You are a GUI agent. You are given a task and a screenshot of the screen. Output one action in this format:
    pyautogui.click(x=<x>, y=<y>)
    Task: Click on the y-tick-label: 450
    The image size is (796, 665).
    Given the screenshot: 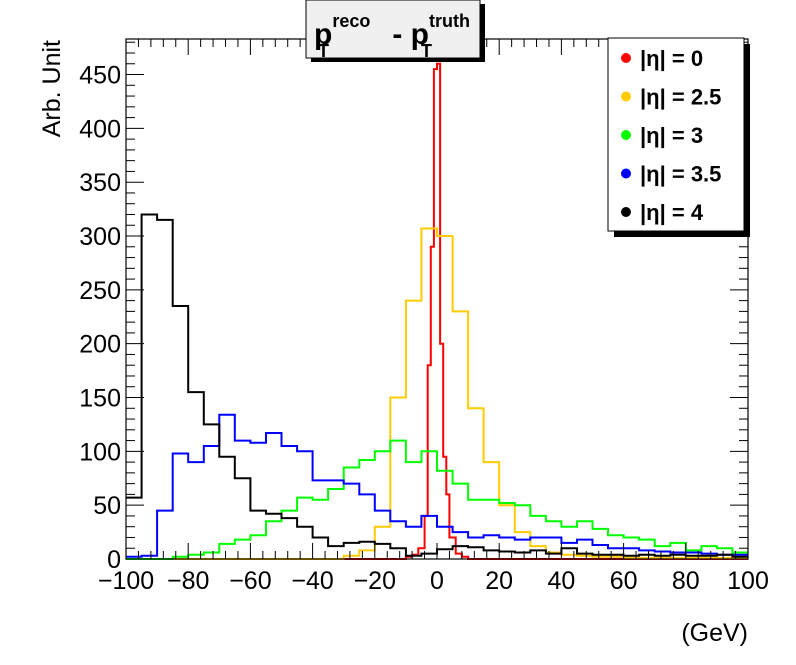 What is the action you would take?
    pyautogui.click(x=100, y=76)
    